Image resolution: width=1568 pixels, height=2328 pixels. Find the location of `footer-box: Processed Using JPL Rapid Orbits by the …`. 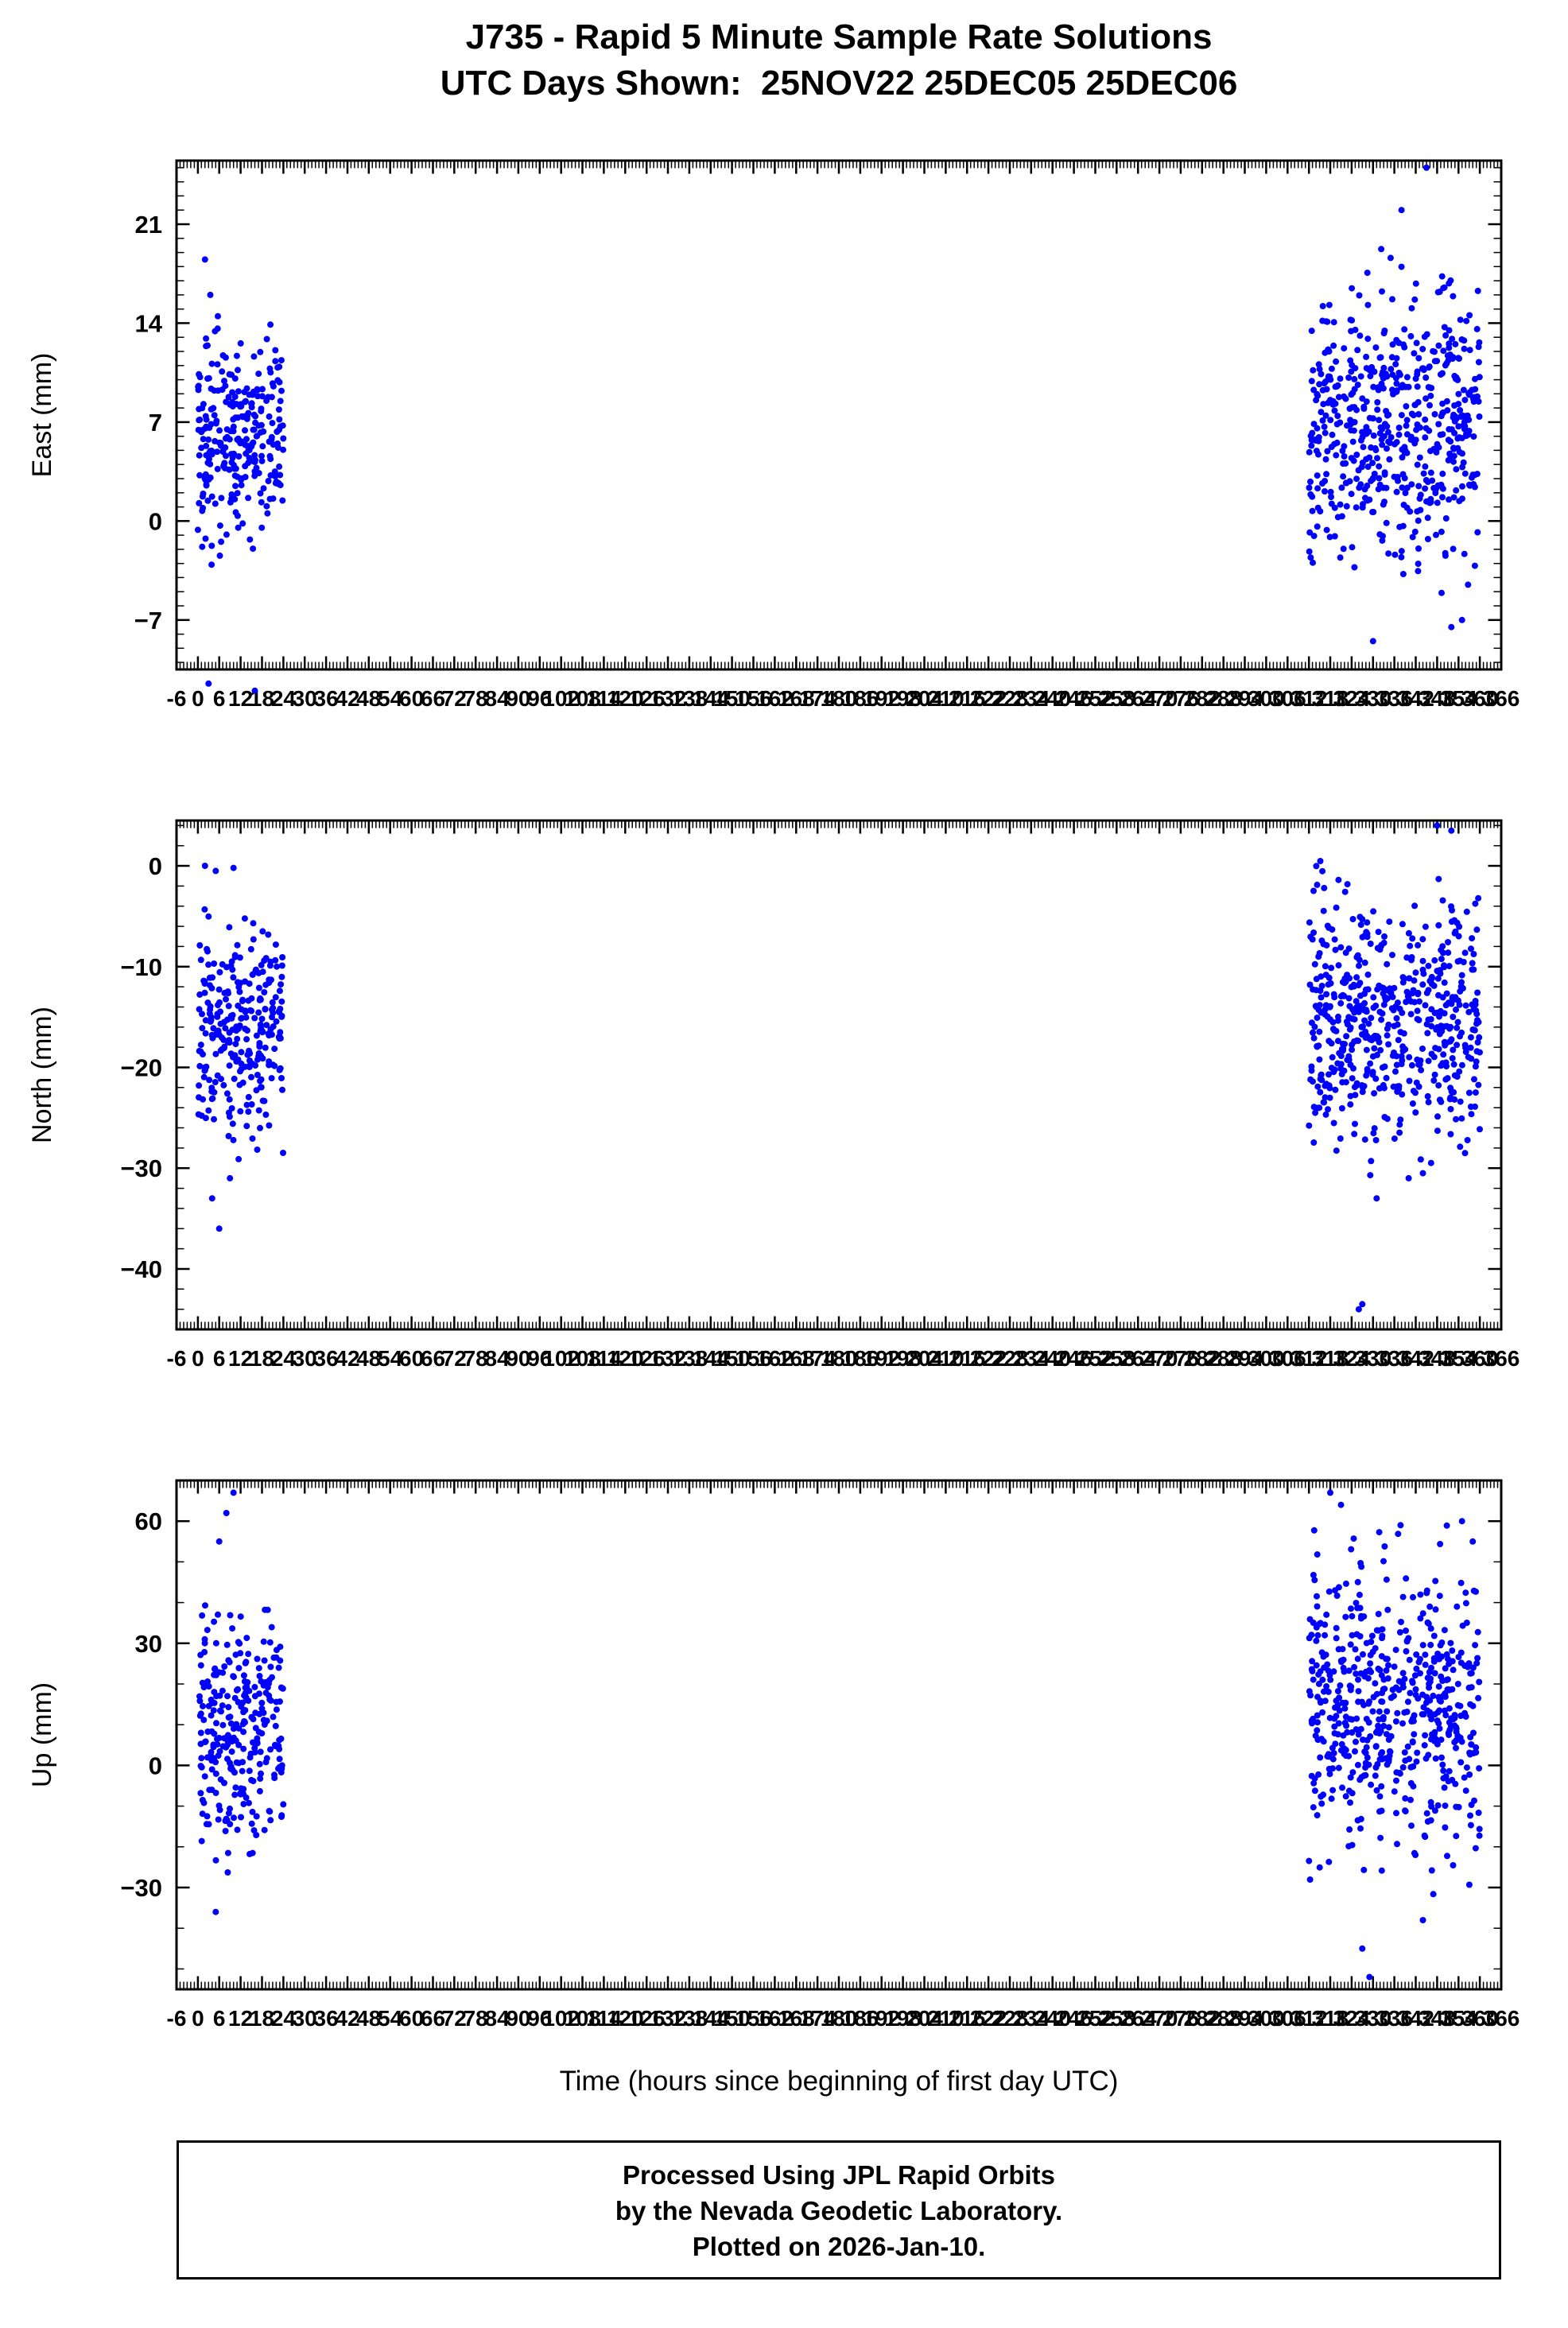

footer-box: Processed Using JPL Rapid Orbits by the … is located at coordinates (839, 2210).